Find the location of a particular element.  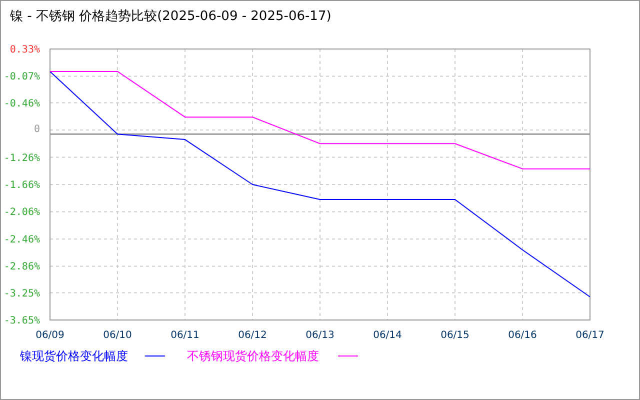

x-tick-label: 06/14 is located at coordinates (387, 335).